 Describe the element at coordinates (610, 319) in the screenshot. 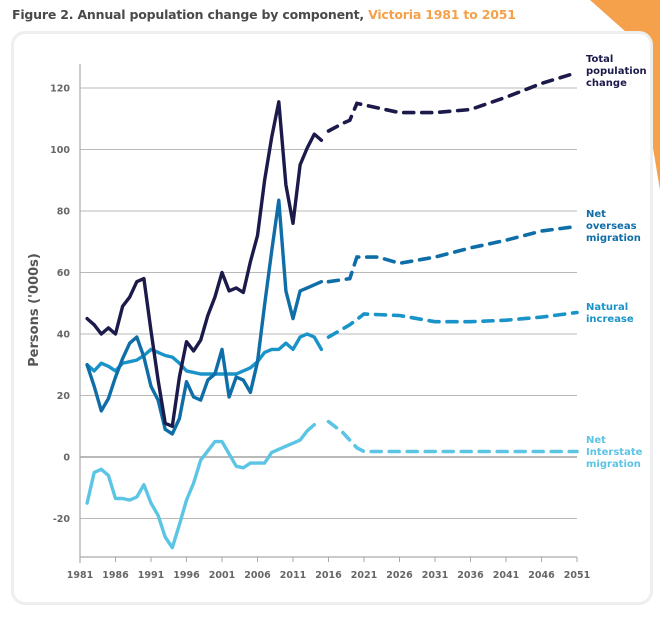

I see `legend-natural-line: increase` at that location.